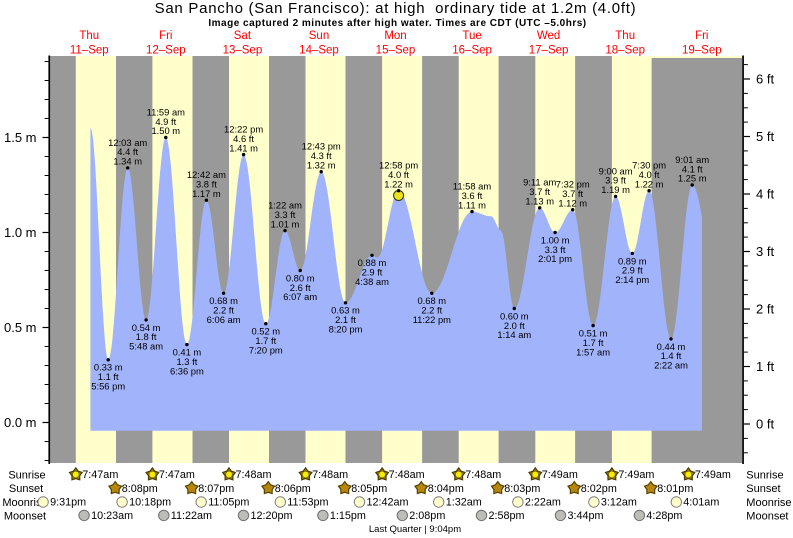  I want to click on svg-text: 3.3 ft, so click(555, 249).